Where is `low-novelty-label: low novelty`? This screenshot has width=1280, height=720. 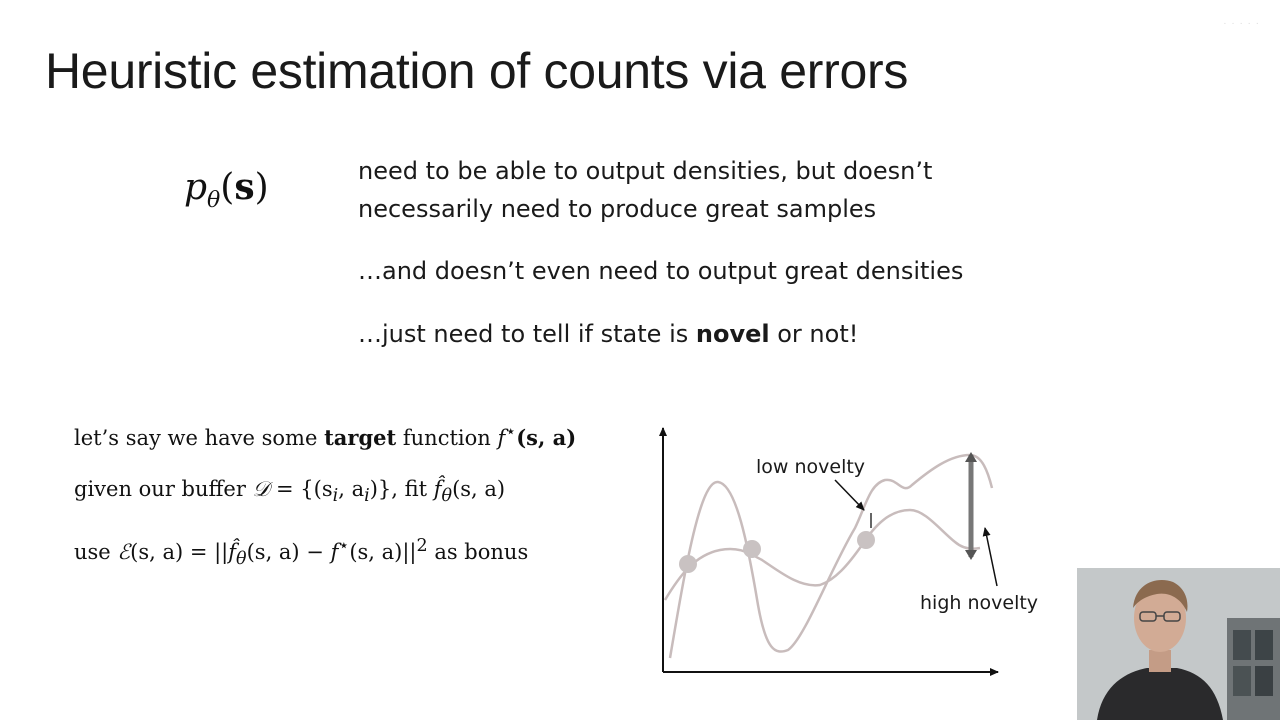 low-novelty-label: low novelty is located at coordinates (811, 467).